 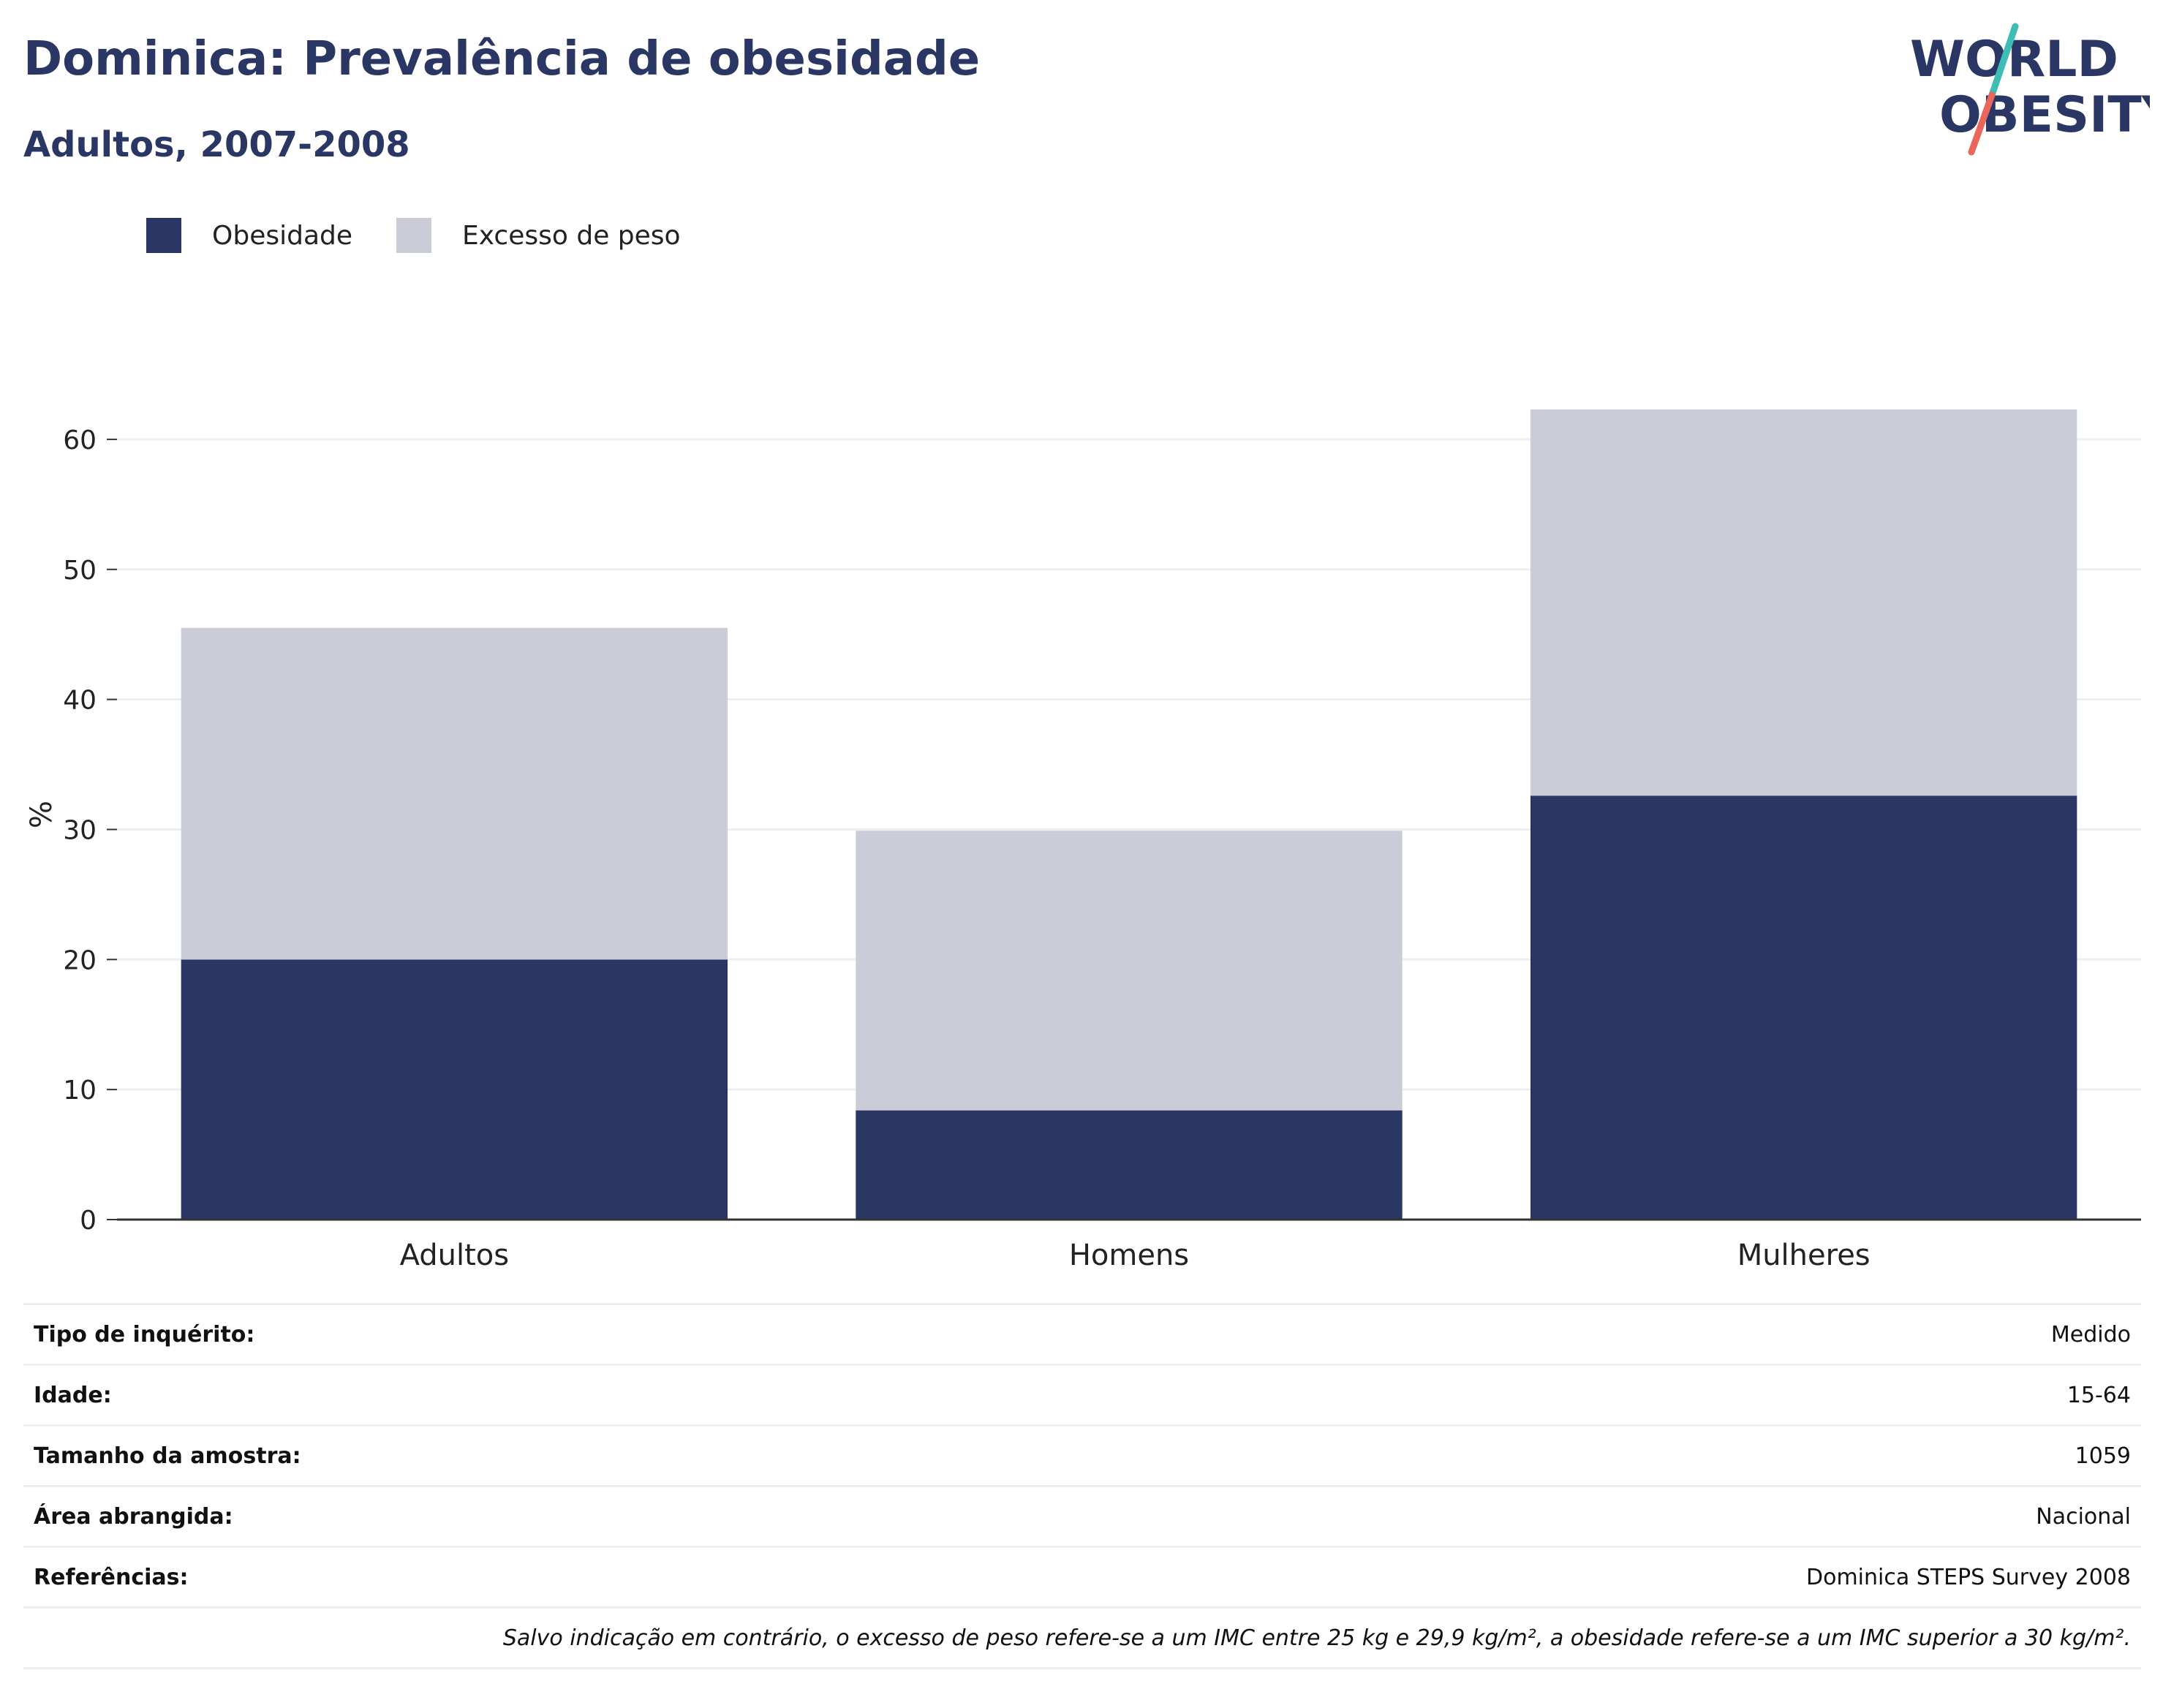 I want to click on info-value: Medido, so click(x=1563, y=1334).